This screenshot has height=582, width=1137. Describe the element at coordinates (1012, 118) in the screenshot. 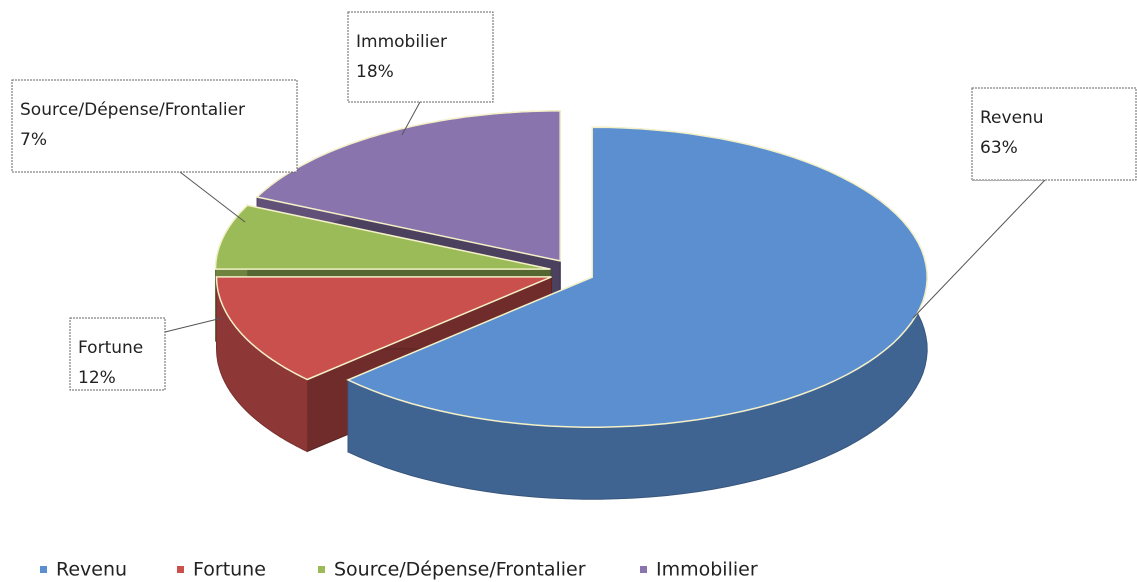

I see `slice-label-name: Revenu` at that location.